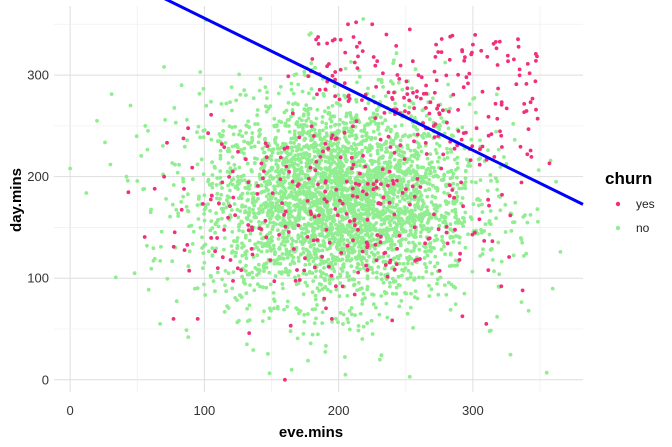 Image resolution: width=672 pixels, height=447 pixels. Describe the element at coordinates (628, 178) in the screenshot. I see `legend-title: churn` at that location.